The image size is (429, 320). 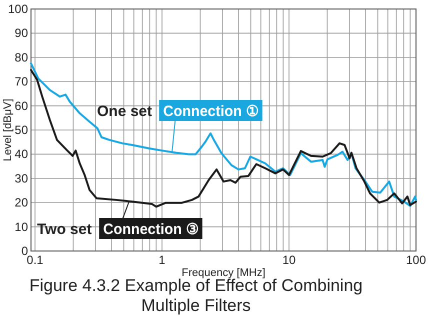 I want to click on x-tick-label: 0.1, so click(x=35, y=260).